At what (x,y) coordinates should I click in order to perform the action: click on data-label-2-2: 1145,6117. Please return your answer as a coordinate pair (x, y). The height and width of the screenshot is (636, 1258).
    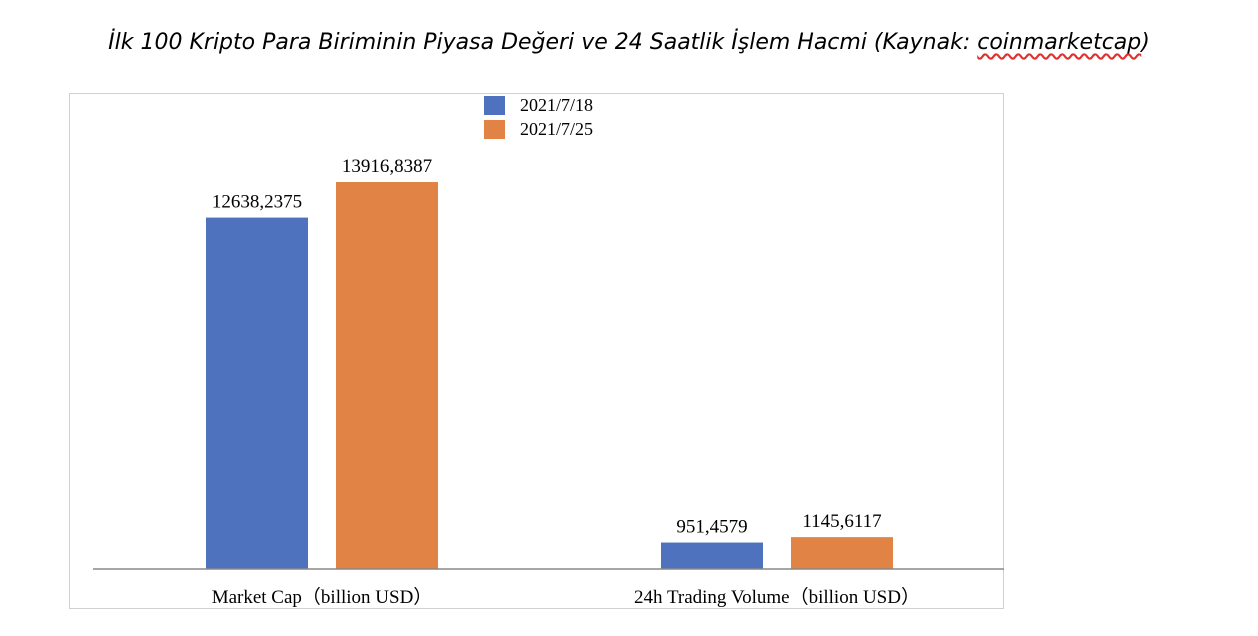
    Looking at the image, I should click on (841, 521).